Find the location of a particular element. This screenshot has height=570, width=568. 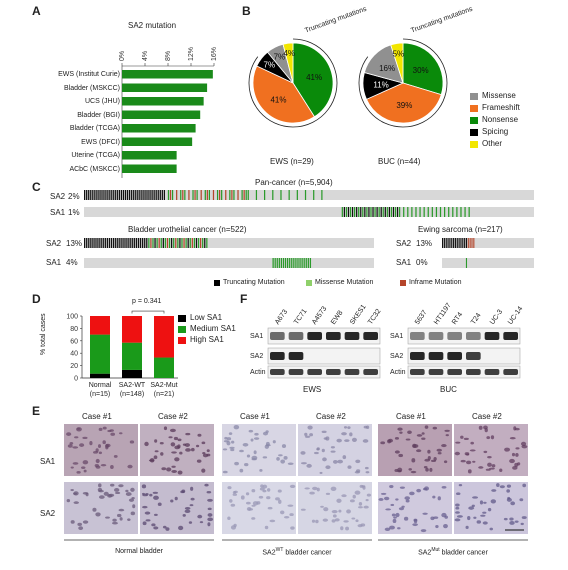

c-legend-label: Missense Mutation is located at coordinates (344, 282).